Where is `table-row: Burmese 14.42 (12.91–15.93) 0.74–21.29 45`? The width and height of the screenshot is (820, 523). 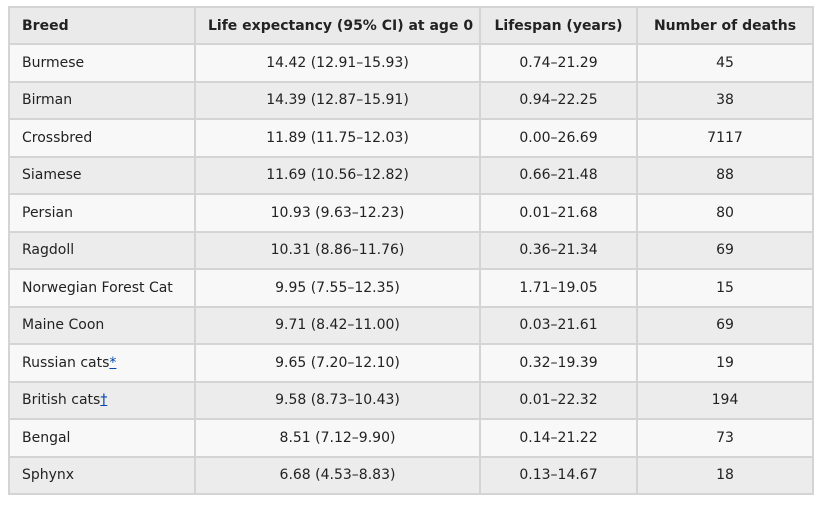
table-row: Burmese 14.42 (12.91–15.93) 0.74–21.29 45 is located at coordinates (411, 63).